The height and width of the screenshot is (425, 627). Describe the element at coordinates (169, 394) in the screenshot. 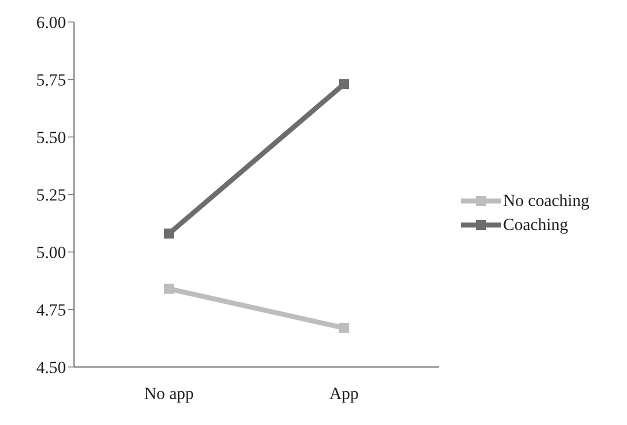

I see `x-tick-label: No app` at that location.